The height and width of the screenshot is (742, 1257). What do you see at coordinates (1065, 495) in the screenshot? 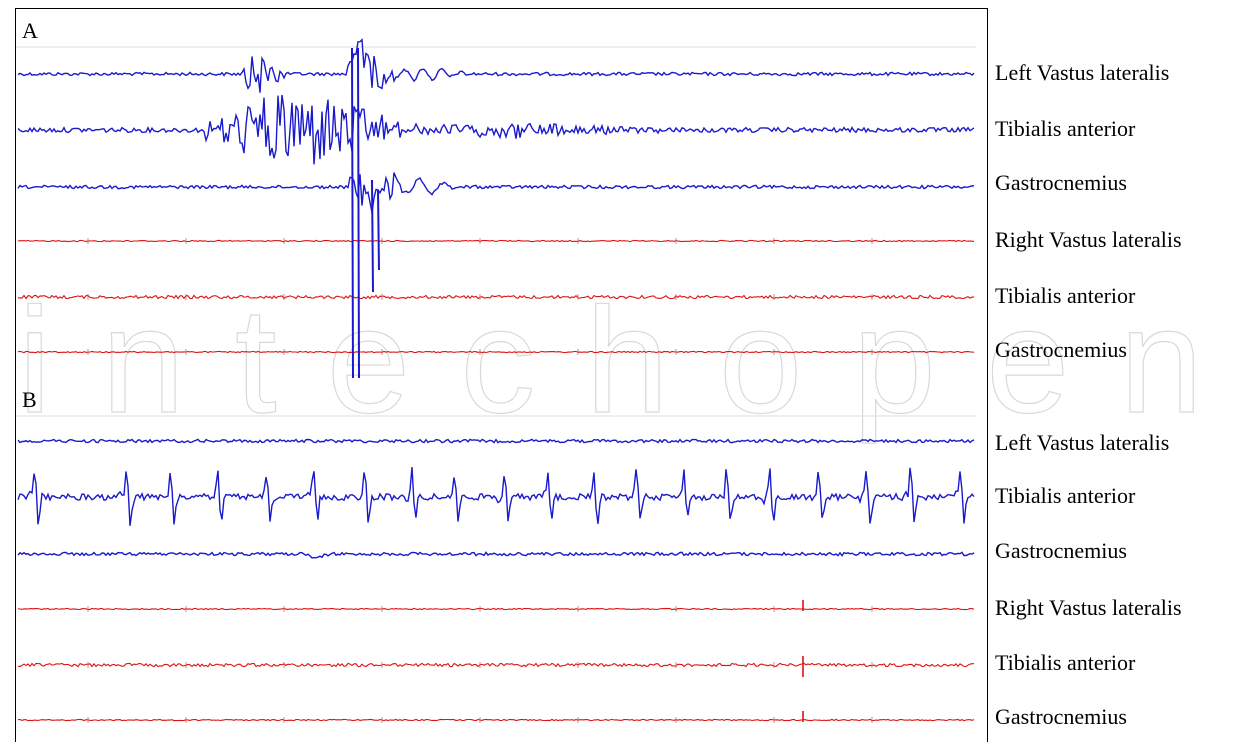
I see `panel-b-label-left-tibialis-anterior: Tibialis anterior` at bounding box center [1065, 495].